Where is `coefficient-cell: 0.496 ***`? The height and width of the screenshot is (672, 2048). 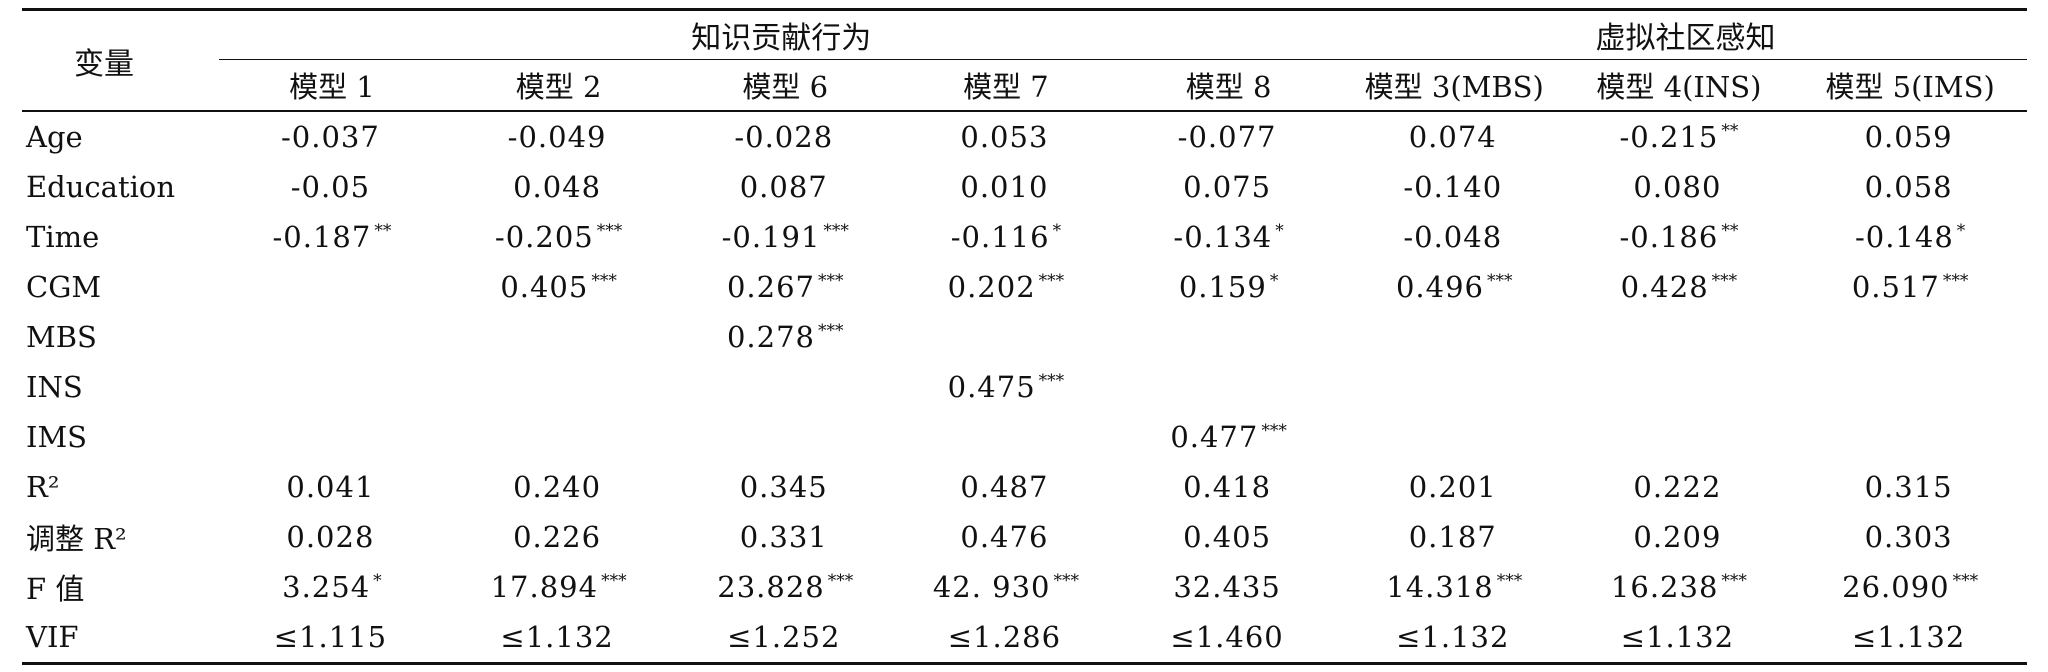
coefficient-cell: 0.496 *** is located at coordinates (1454, 287).